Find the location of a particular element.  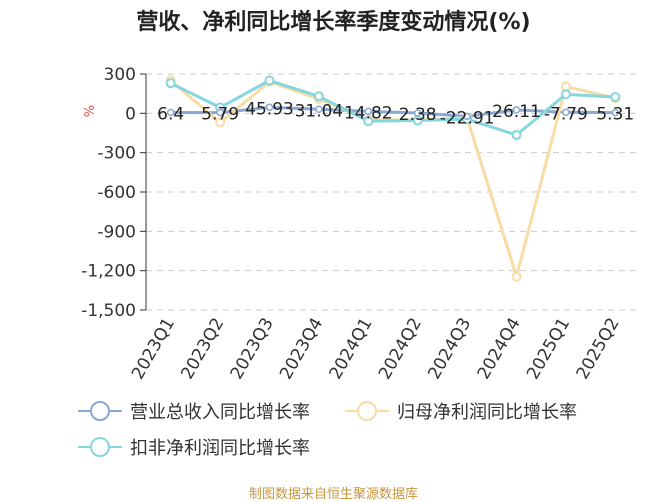

data-label: -7.79 is located at coordinates (566, 114).